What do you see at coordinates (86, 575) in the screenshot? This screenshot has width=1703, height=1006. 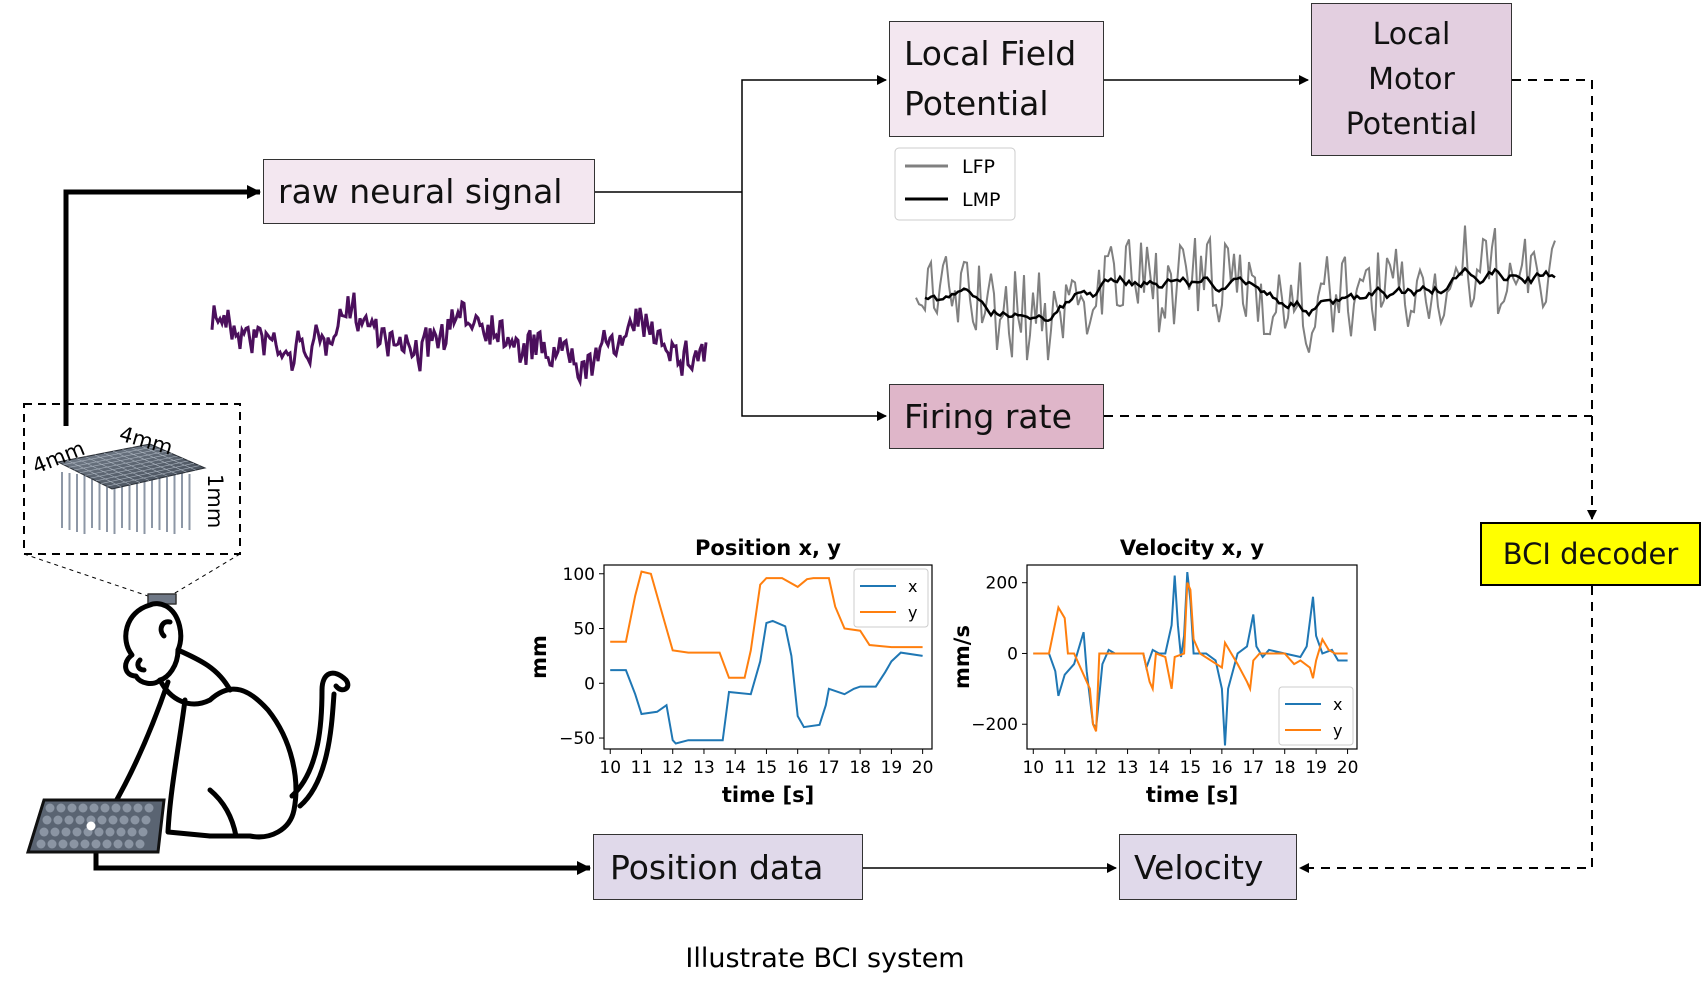 I see `inset-connector-left` at bounding box center [86, 575].